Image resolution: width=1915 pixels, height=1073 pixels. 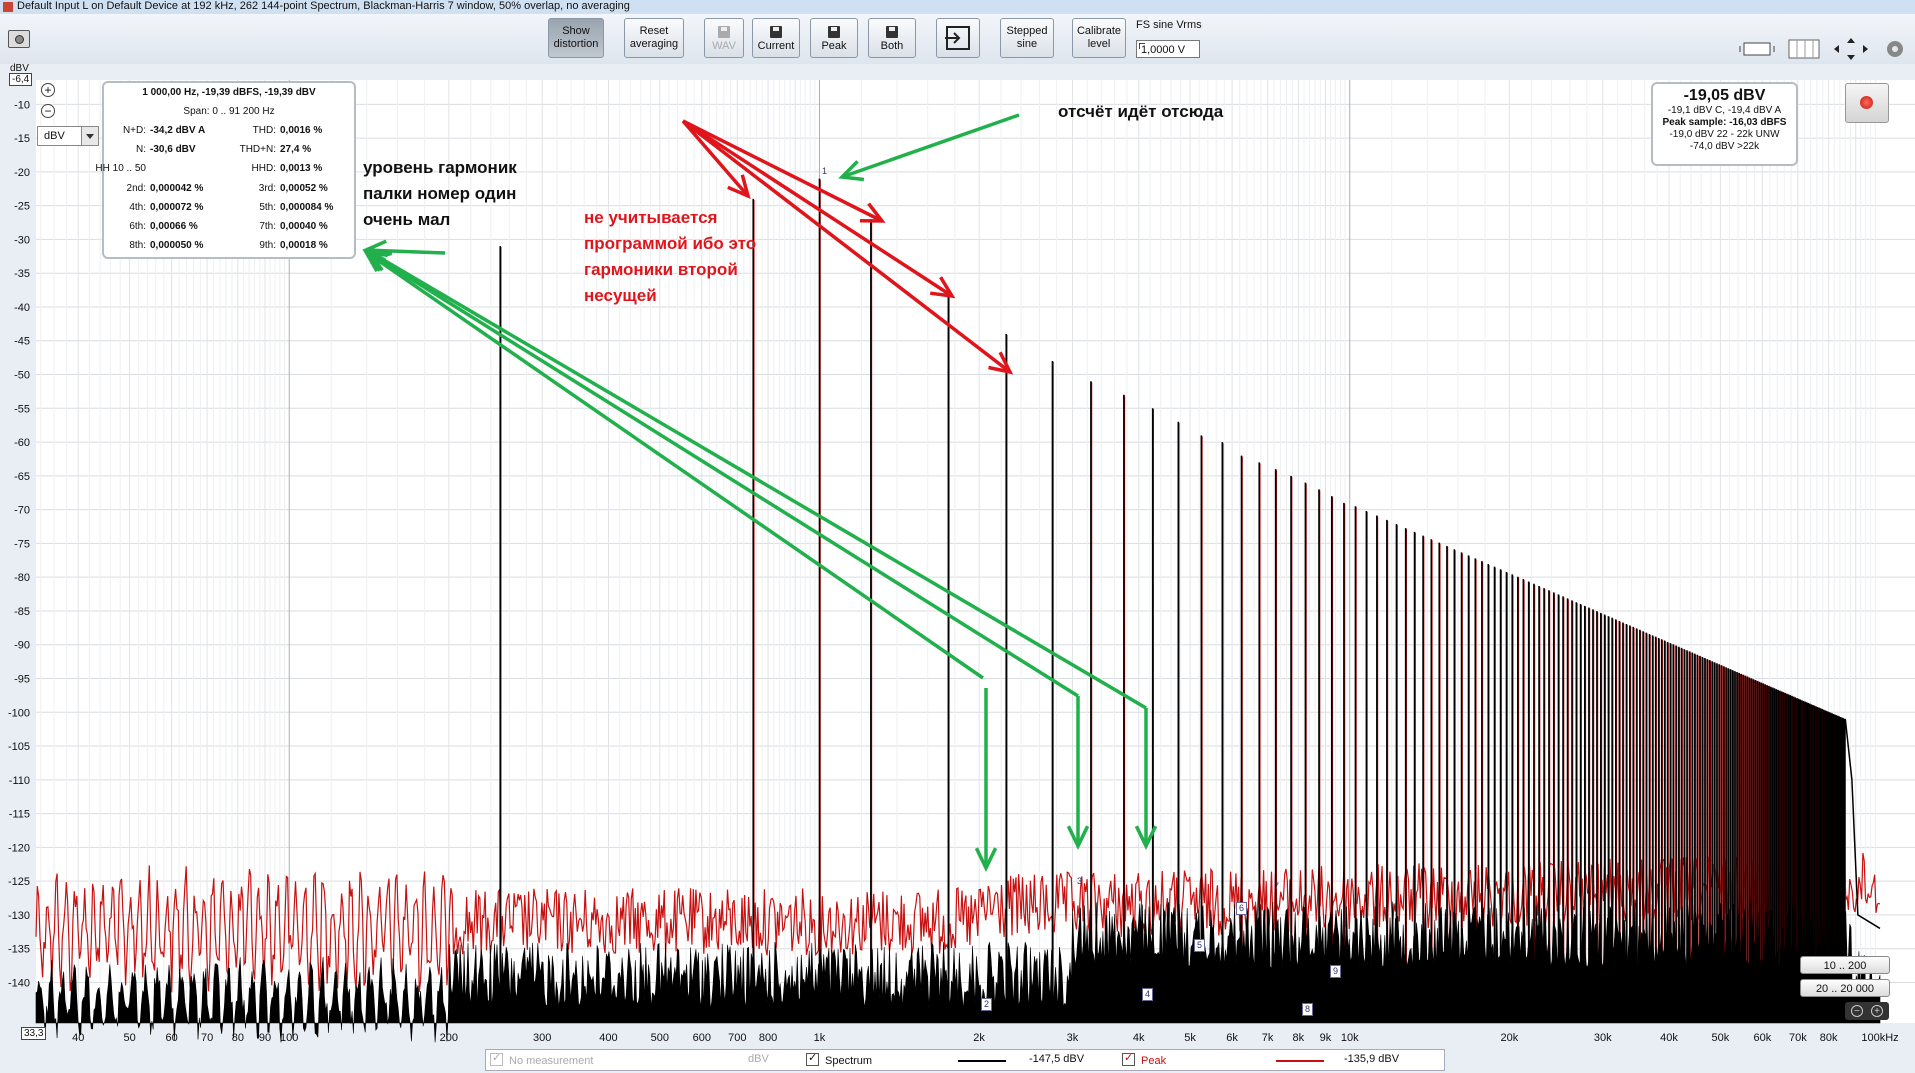 What do you see at coordinates (177, 246) in the screenshot?
I see `distortion-left-value: 0,000050 %` at bounding box center [177, 246].